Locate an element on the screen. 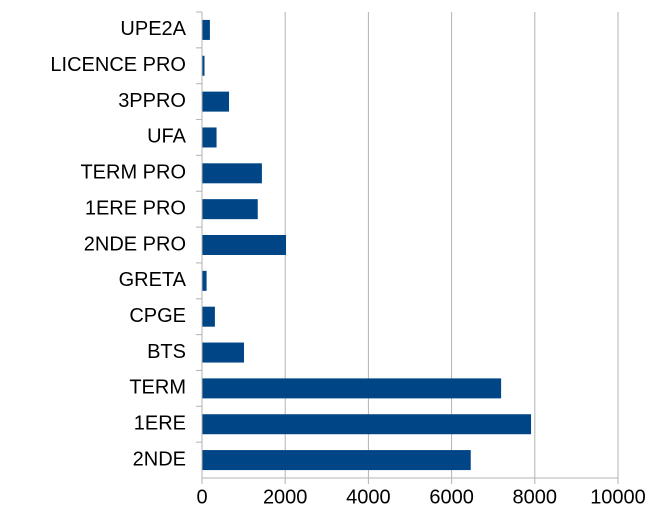  y-tick-label: 1ERE PRO is located at coordinates (135, 208).